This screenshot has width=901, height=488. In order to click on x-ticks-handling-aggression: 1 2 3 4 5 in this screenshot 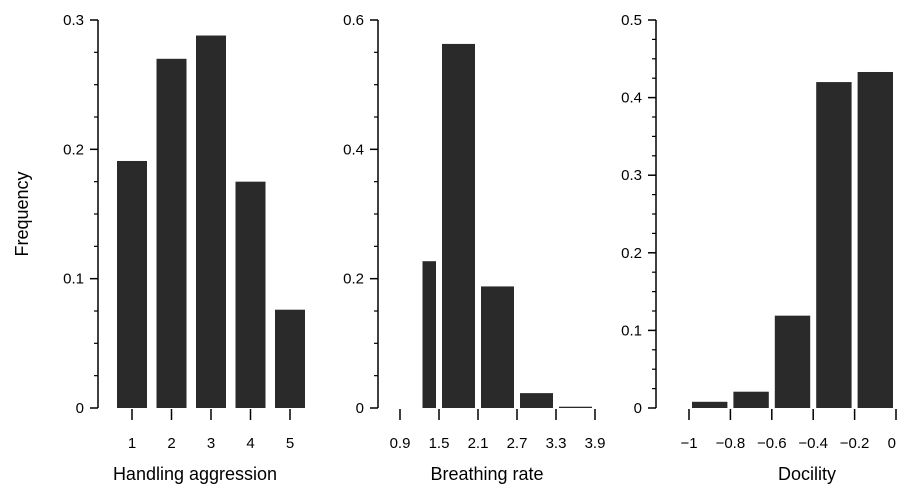, I will do `click(211, 430)`.